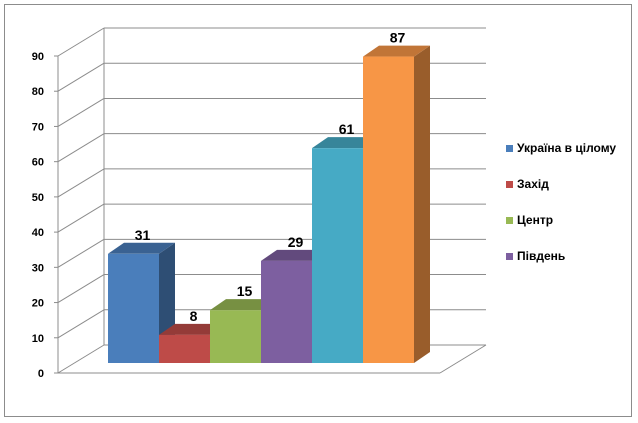 Image resolution: width=638 pixels, height=423 pixels. I want to click on floor-right-edge, so click(463, 359).